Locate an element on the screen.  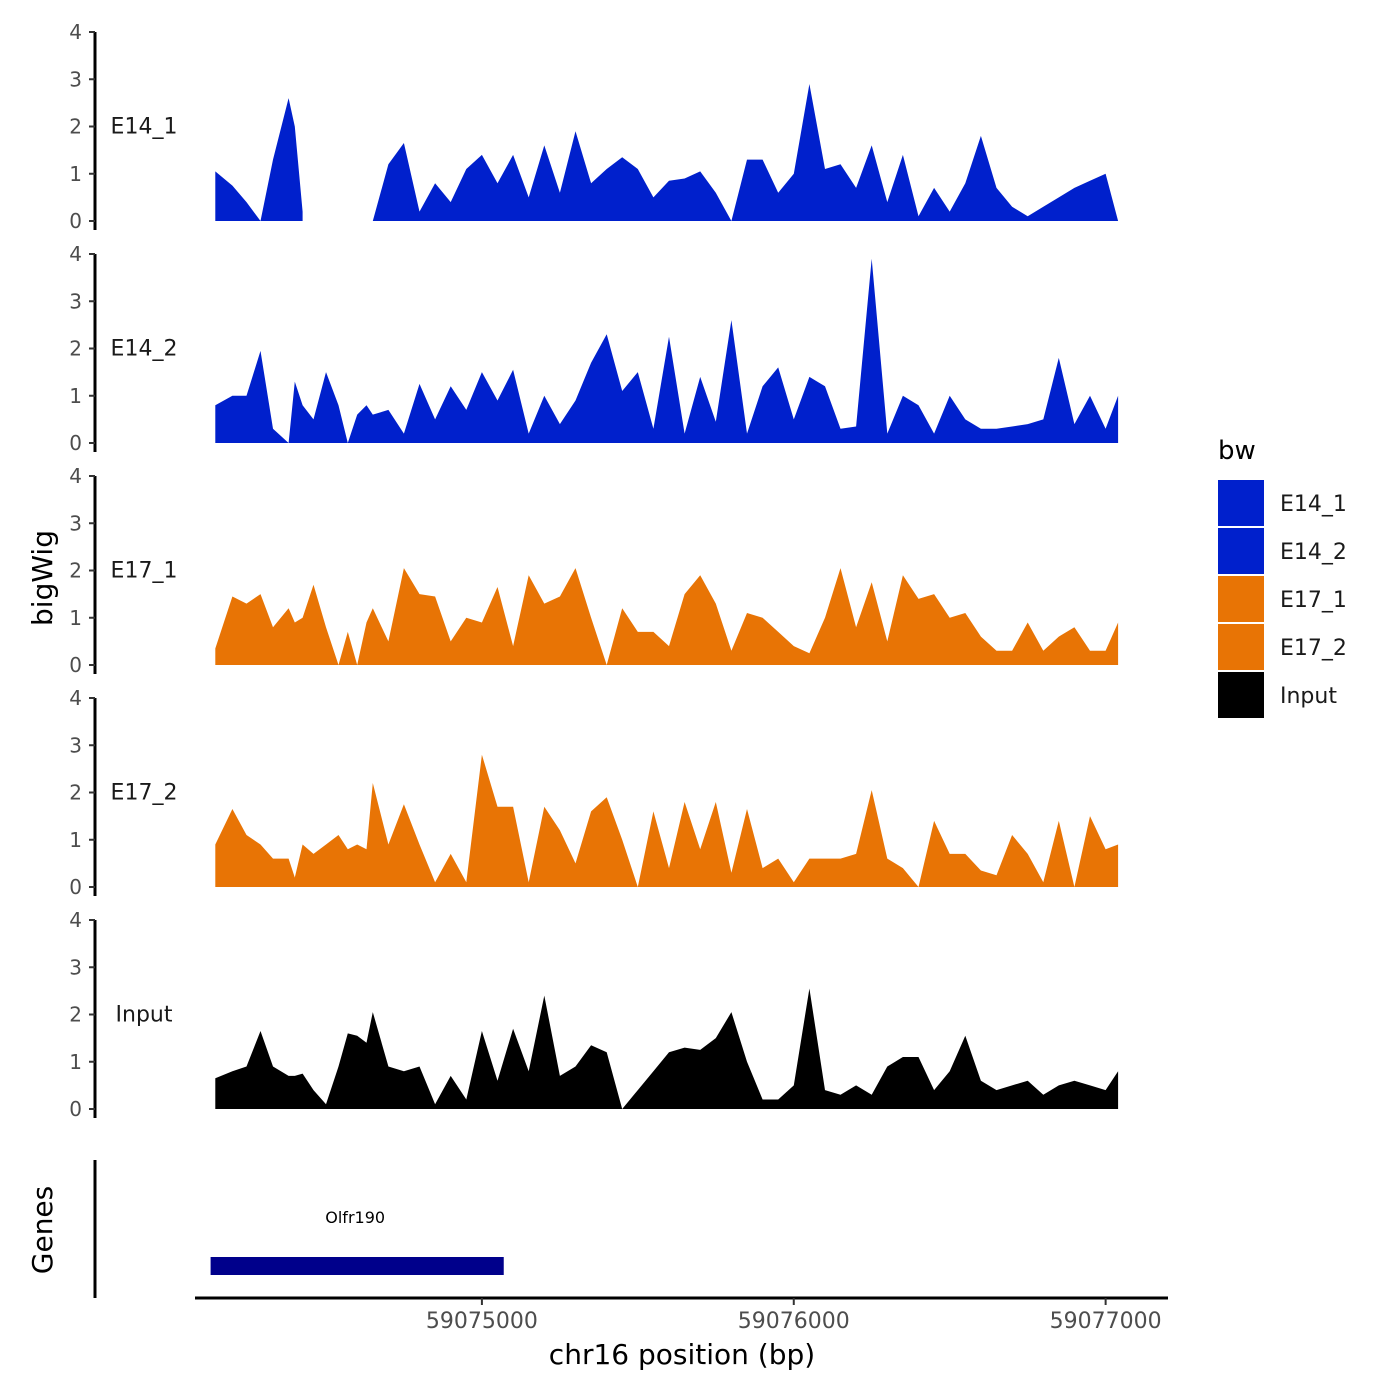
track-e17-1: 0 1 2 3 4 E17_1 is located at coordinates (594, 570).